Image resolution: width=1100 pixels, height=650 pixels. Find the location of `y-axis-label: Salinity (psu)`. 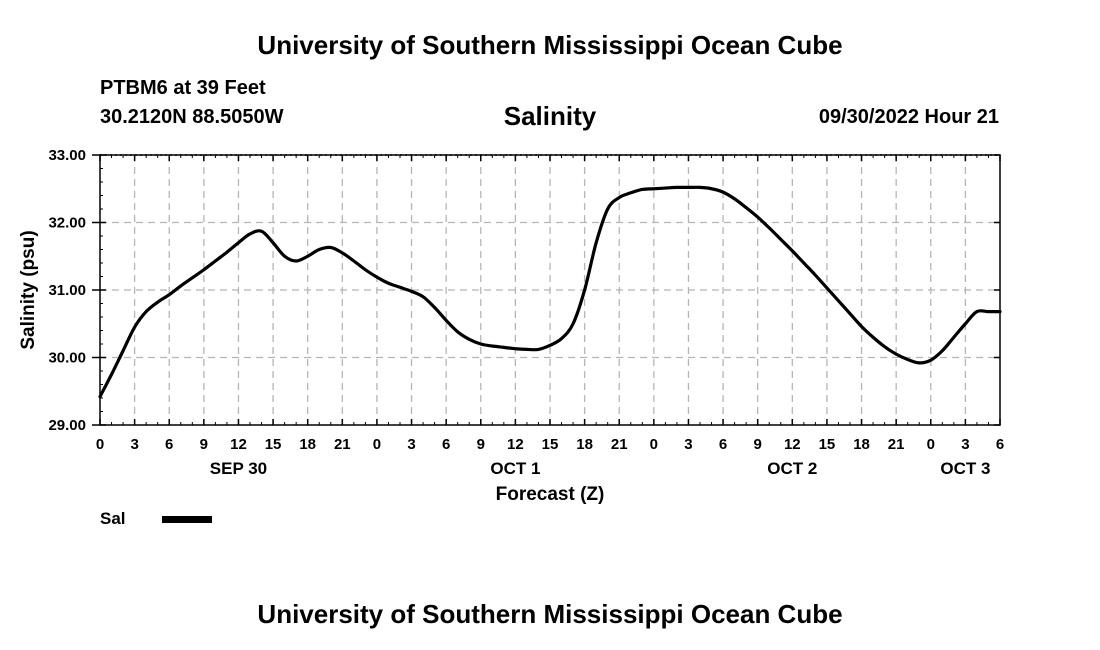

y-axis-label: Salinity (psu) is located at coordinates (28, 289).